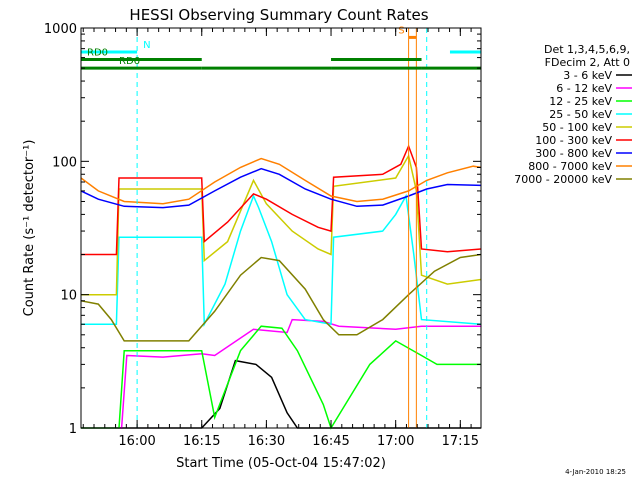  What do you see at coordinates (563, 179) in the screenshot?
I see `legend-label-7000-20000-kev: 7000 - 20000 keV` at bounding box center [563, 179].